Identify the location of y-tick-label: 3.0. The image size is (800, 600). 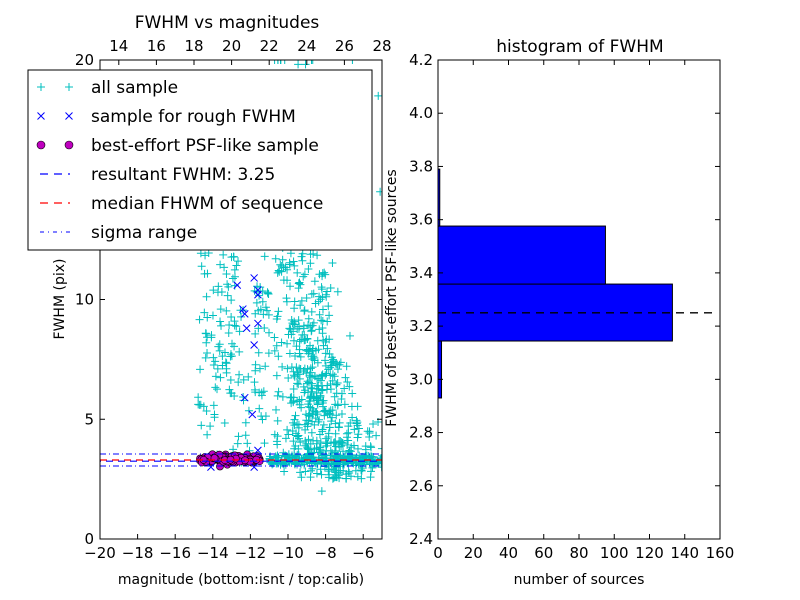
(421, 379).